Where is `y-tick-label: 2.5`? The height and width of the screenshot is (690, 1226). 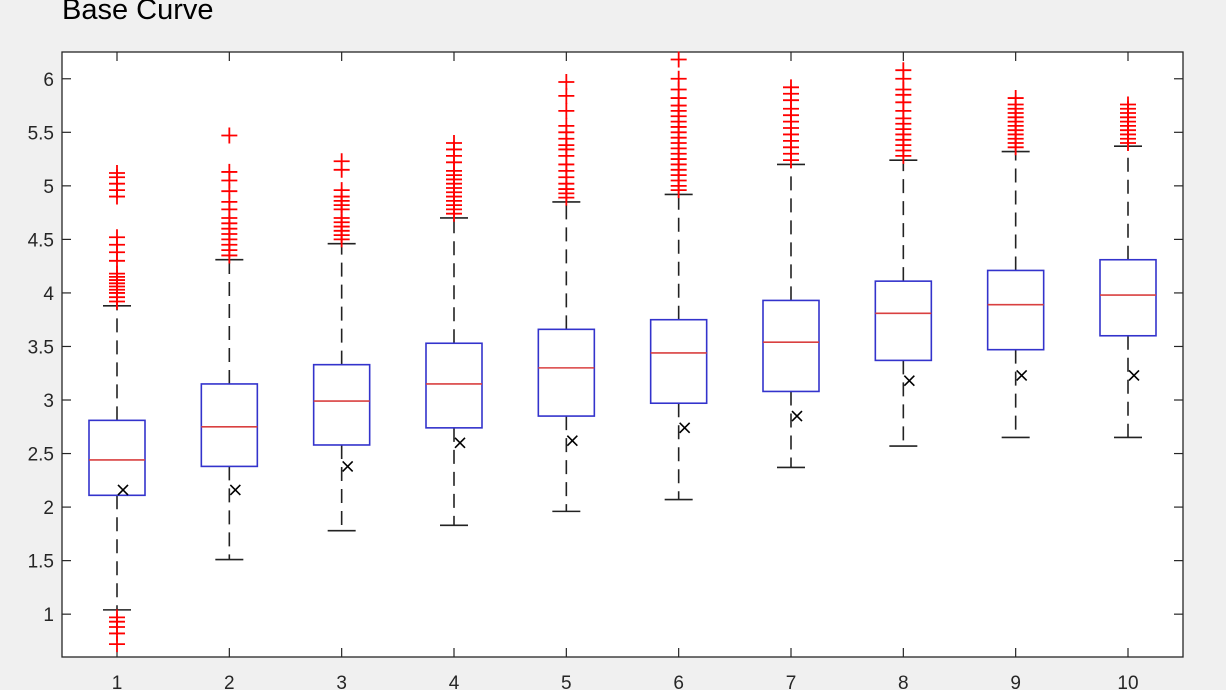
y-tick-label: 2.5 is located at coordinates (41, 455).